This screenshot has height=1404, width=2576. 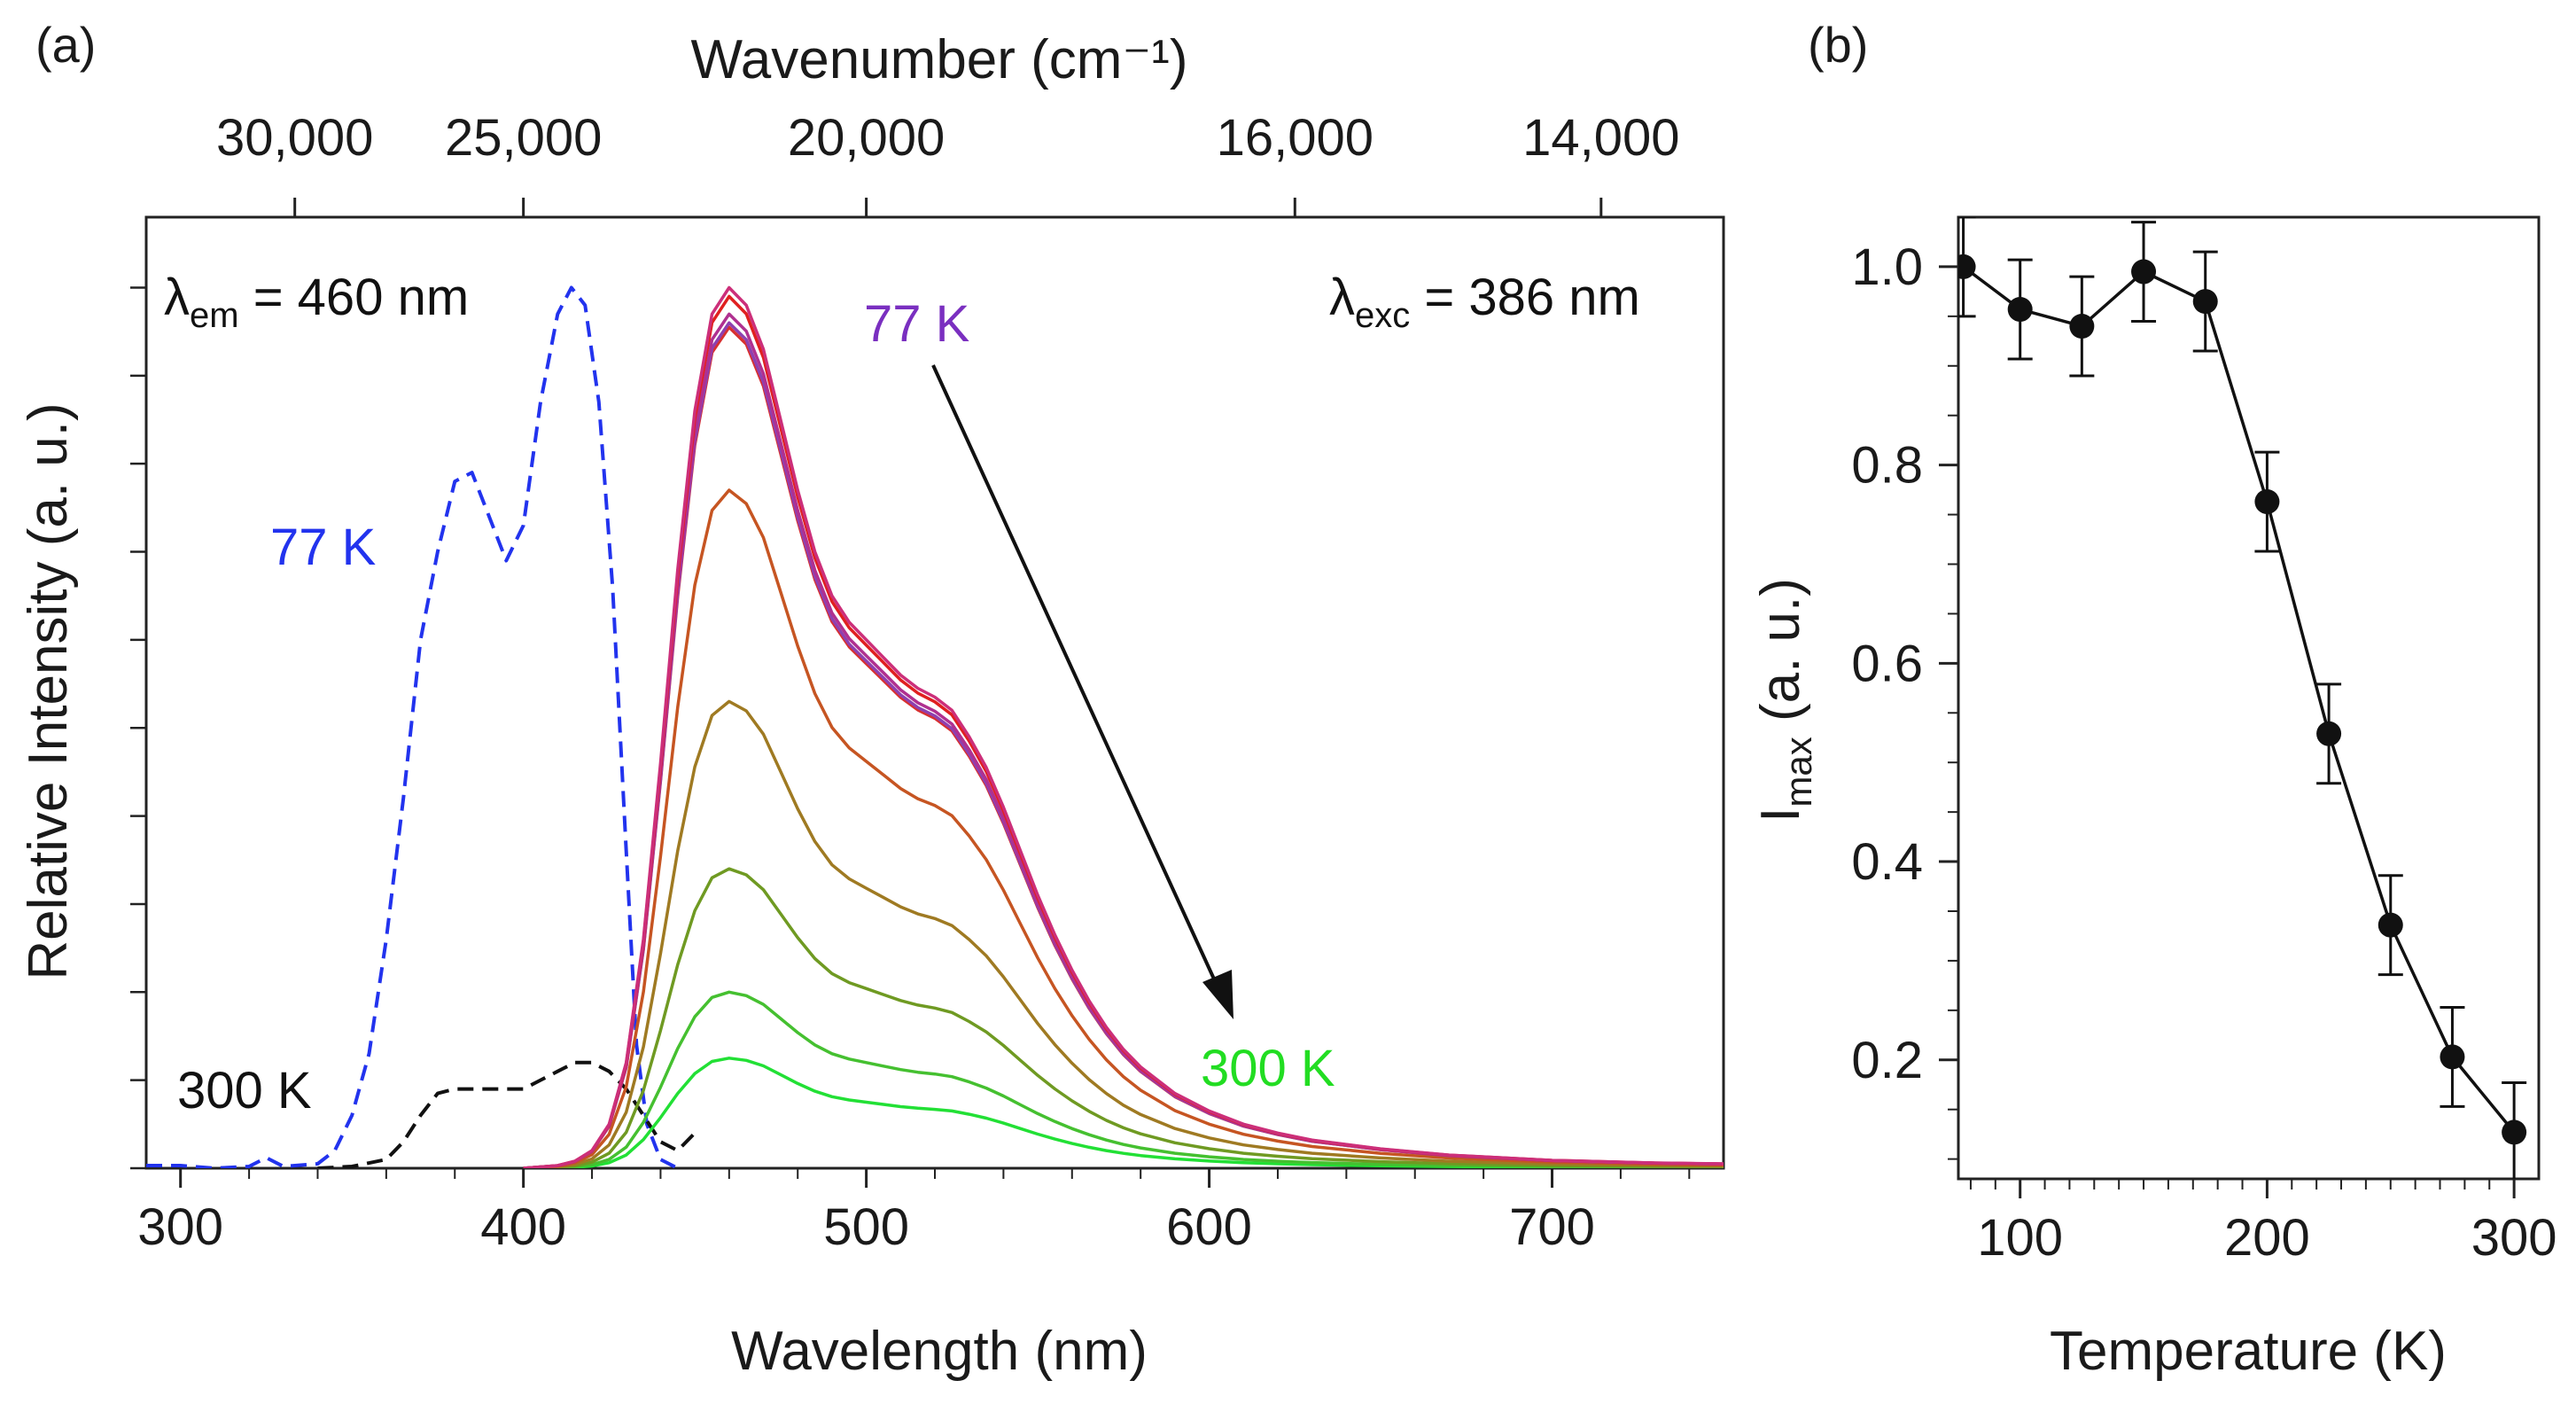 What do you see at coordinates (1552, 1227) in the screenshot?
I see `x-tick-label: 700` at bounding box center [1552, 1227].